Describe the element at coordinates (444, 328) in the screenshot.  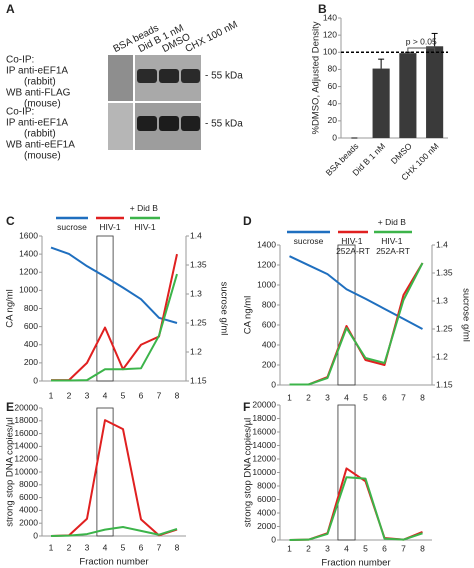
I see `y2-tick-label: 1.25` at that location.